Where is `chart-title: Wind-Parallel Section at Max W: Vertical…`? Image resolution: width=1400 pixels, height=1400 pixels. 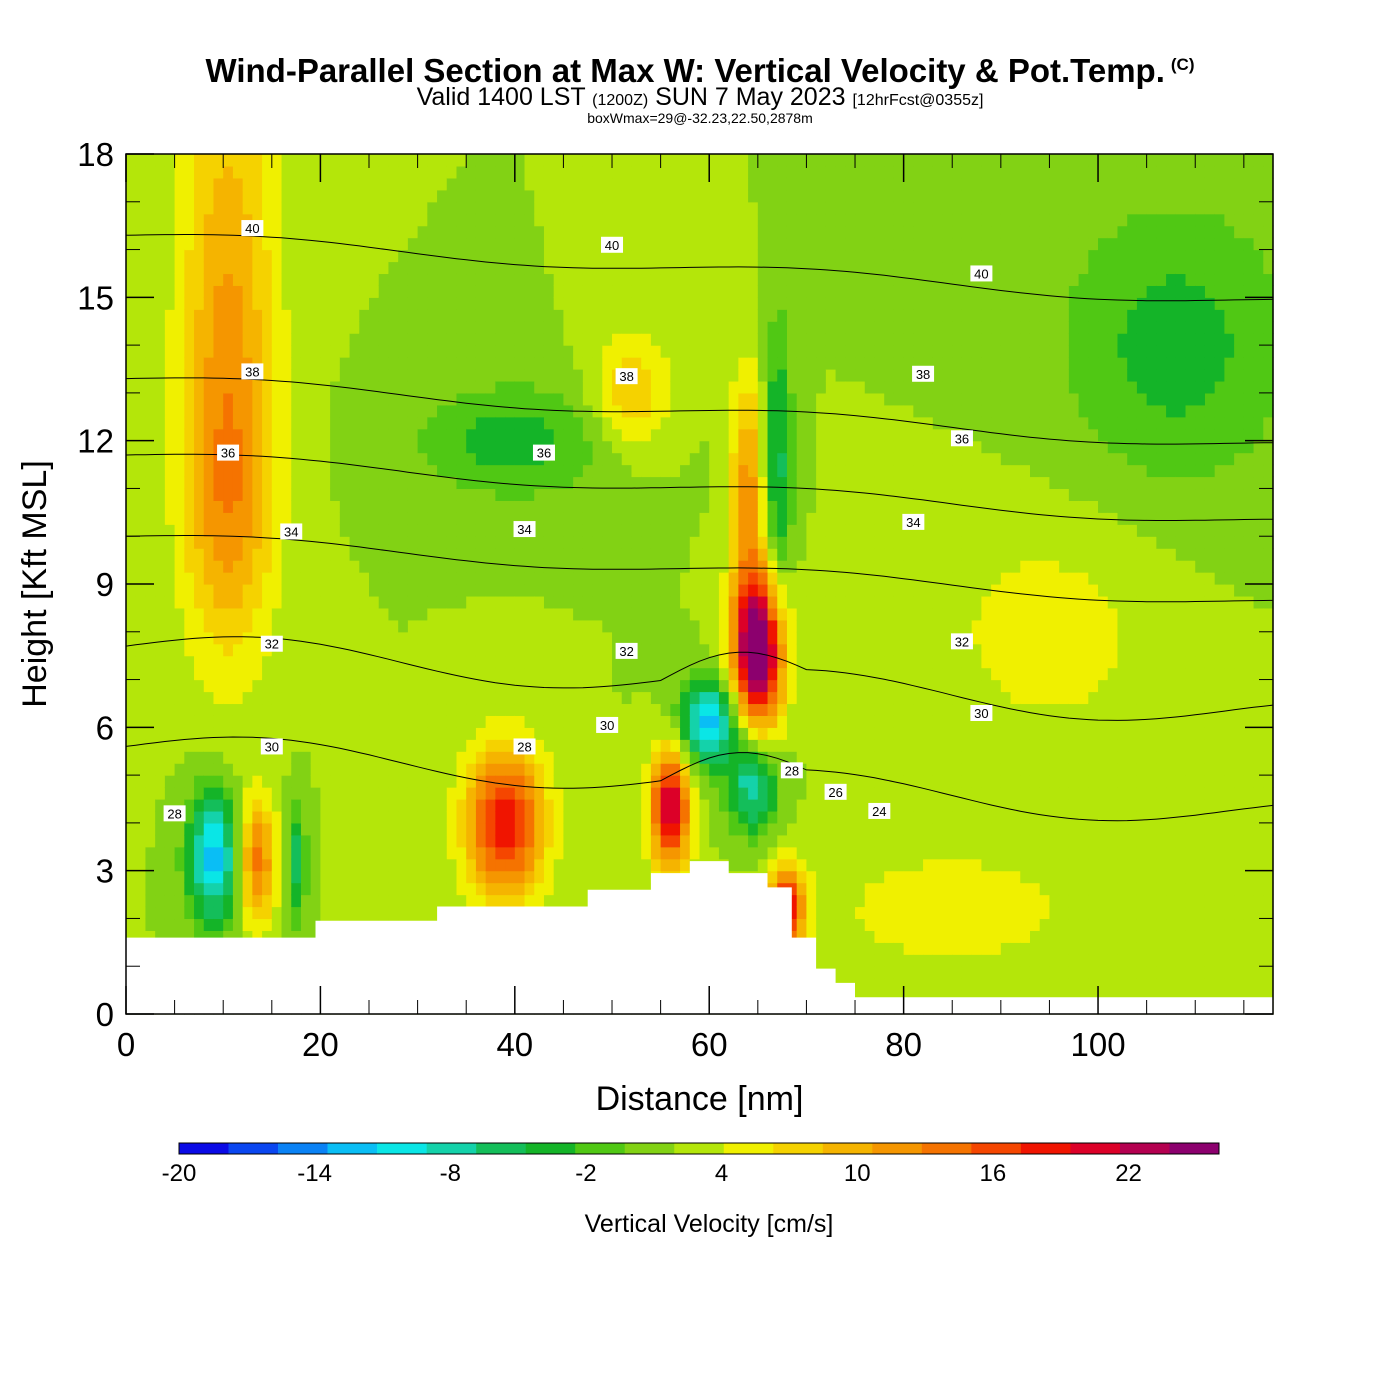
chart-title: Wind-Parallel Section at Max W: Vertical… is located at coordinates (700, 71).